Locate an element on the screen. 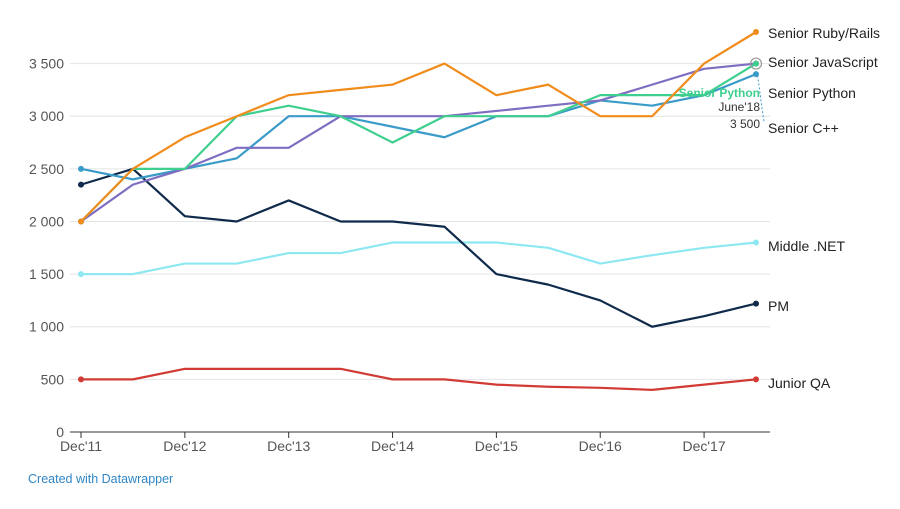 The height and width of the screenshot is (509, 900). datawrapper-credit: Created with Datawrapper is located at coordinates (101, 479).